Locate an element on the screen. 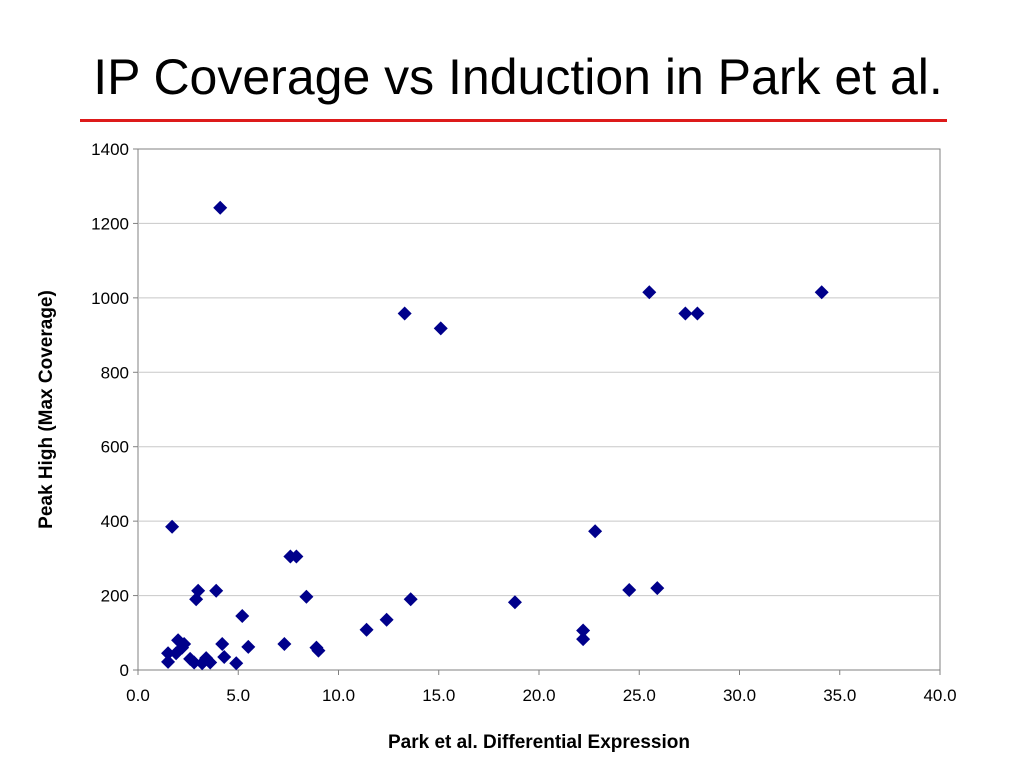  x-axis-label: Park et al. Differential Expression is located at coordinates (539, 742).